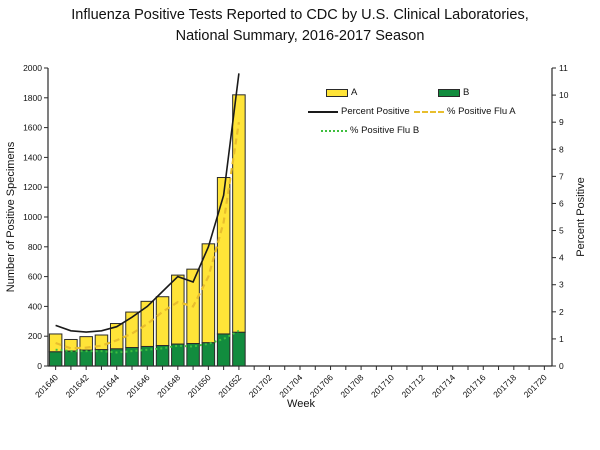  Describe the element at coordinates (412, 385) in the screenshot. I see `x-tick-label: 201712` at that location.